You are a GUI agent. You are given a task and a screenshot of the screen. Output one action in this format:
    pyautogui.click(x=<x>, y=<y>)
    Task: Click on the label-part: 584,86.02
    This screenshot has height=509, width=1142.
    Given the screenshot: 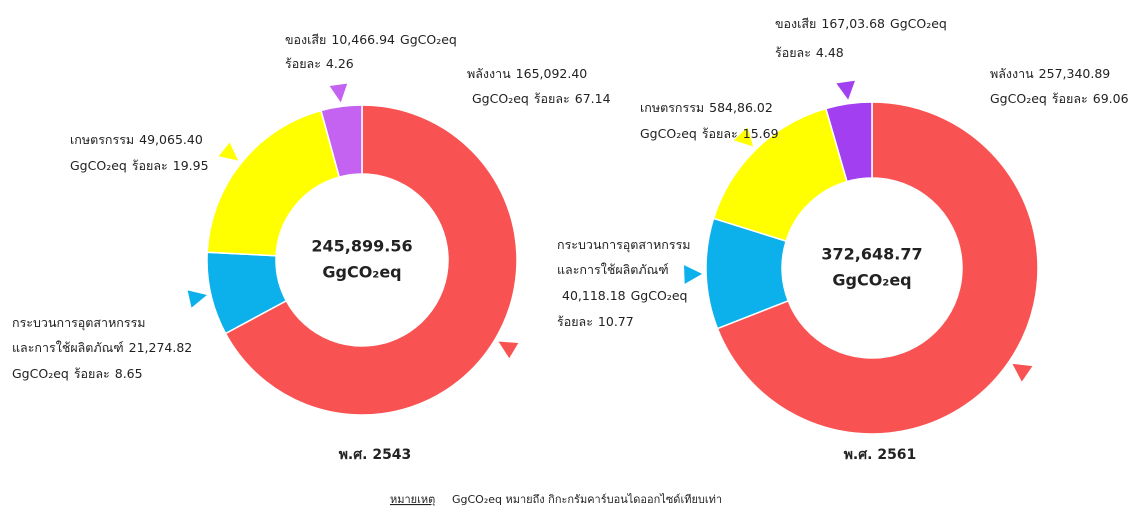 What is the action you would take?
    pyautogui.click(x=741, y=107)
    